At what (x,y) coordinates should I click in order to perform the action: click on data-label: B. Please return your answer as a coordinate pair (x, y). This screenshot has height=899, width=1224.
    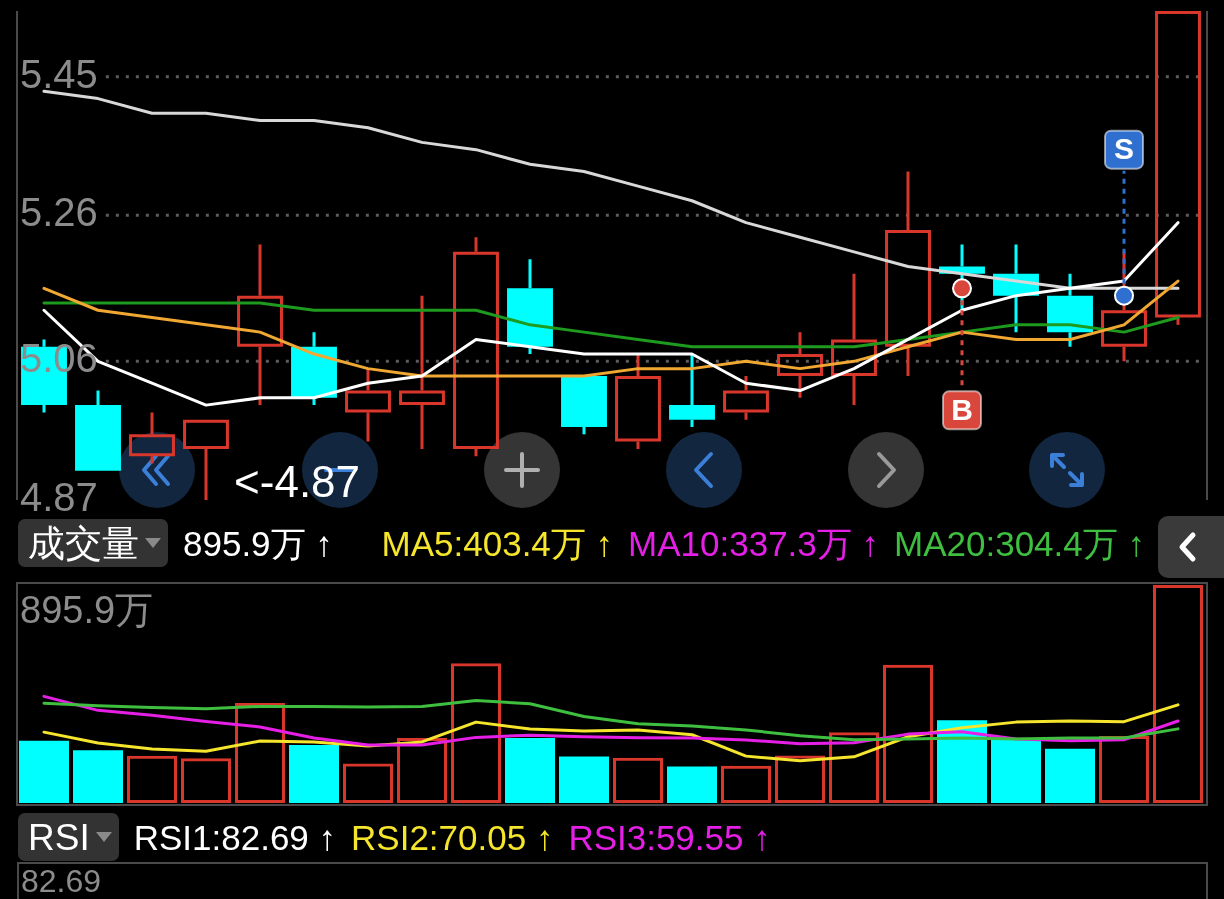
    Looking at the image, I should click on (962, 409).